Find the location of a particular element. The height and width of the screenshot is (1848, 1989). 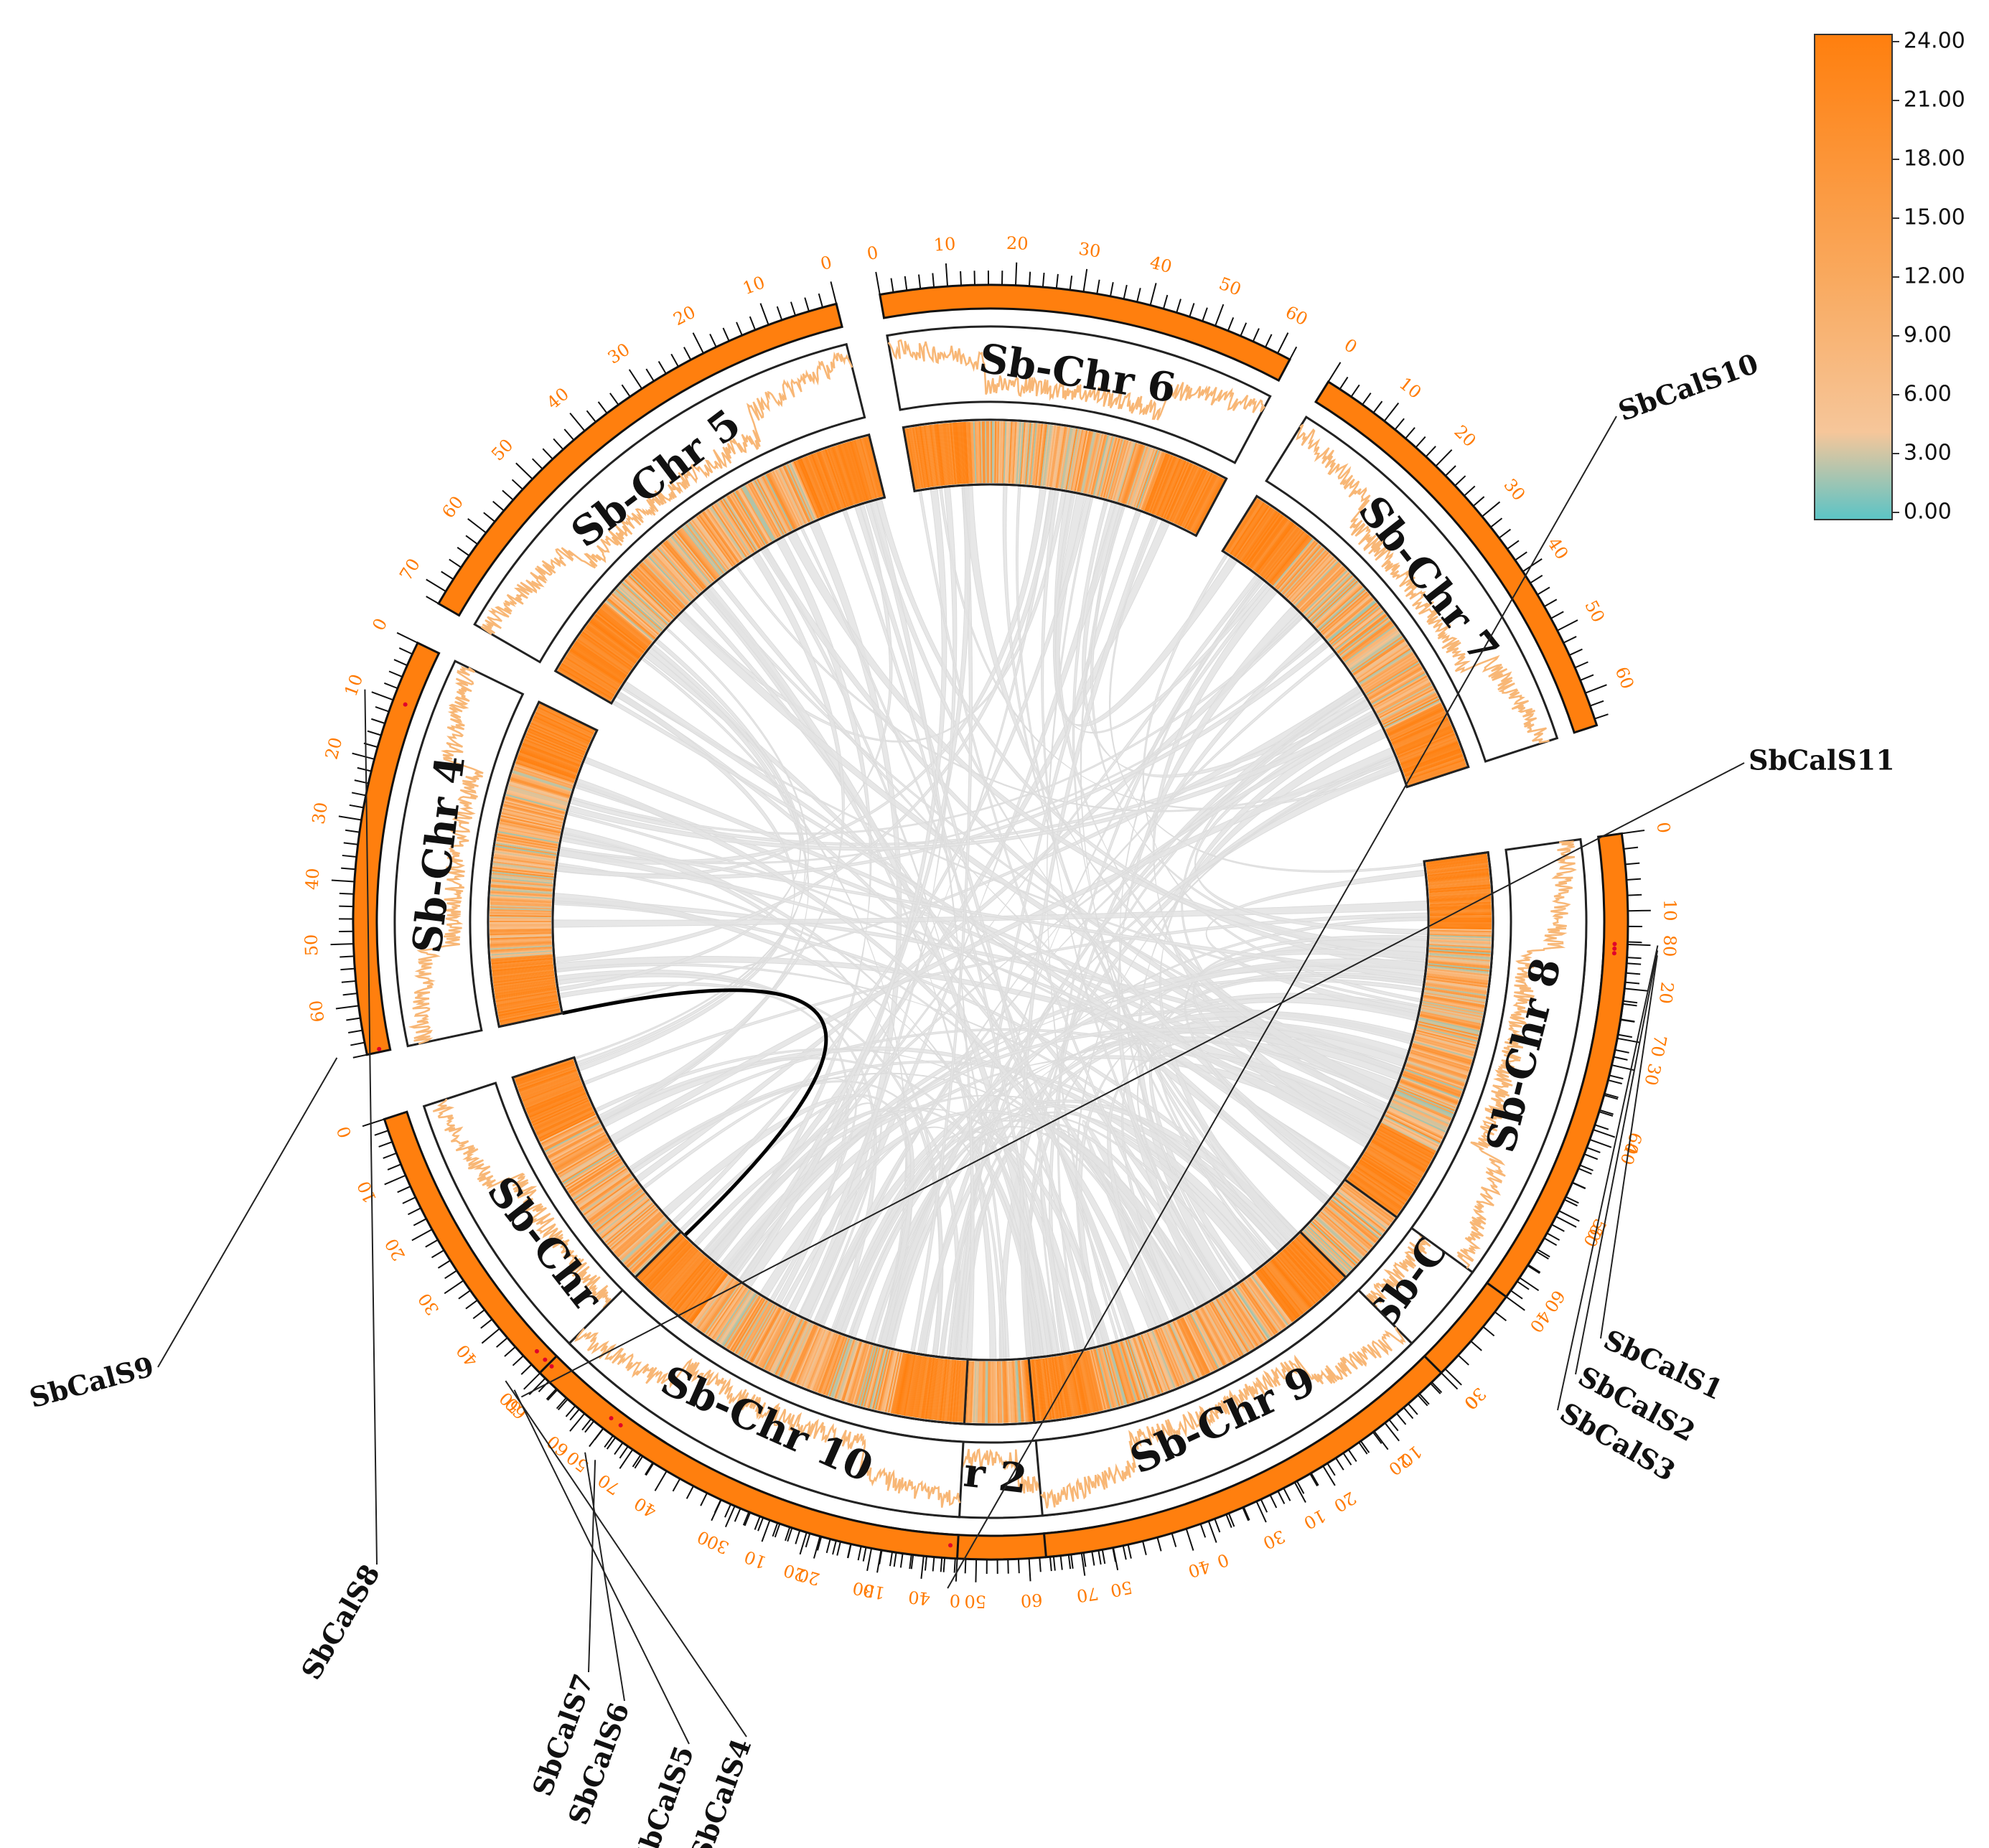

density-track-border is located at coordinates (801, 1327).